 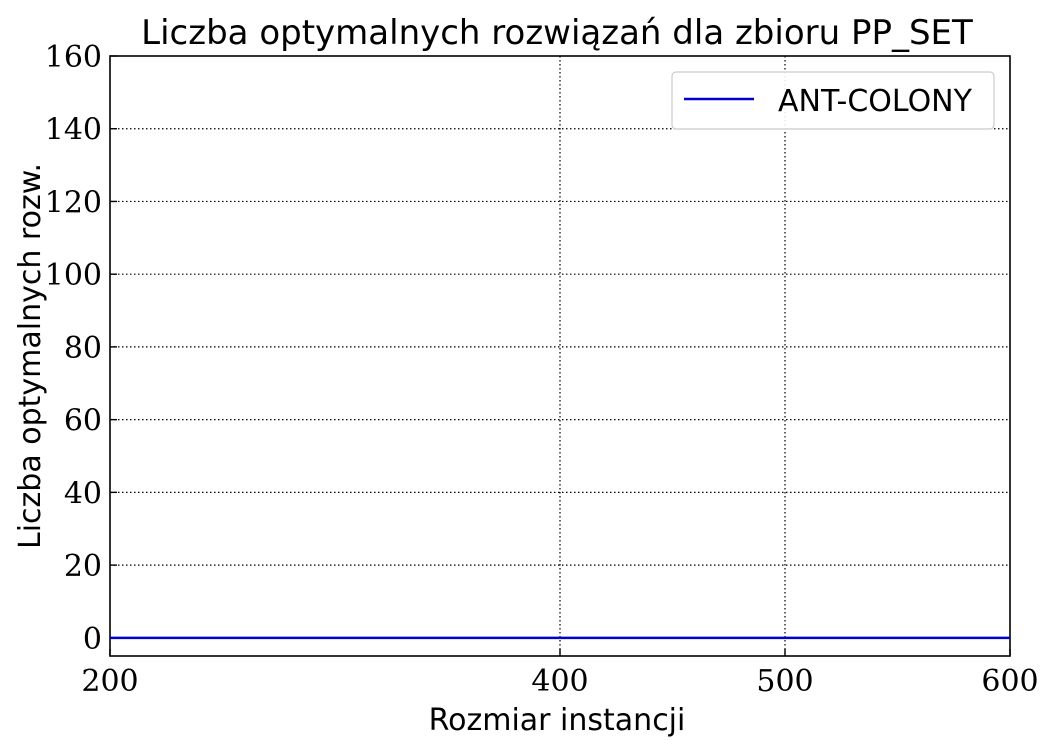 I want to click on y-axis: 0 20 40 60 80 100 120 140 160, so click(x=81, y=348).